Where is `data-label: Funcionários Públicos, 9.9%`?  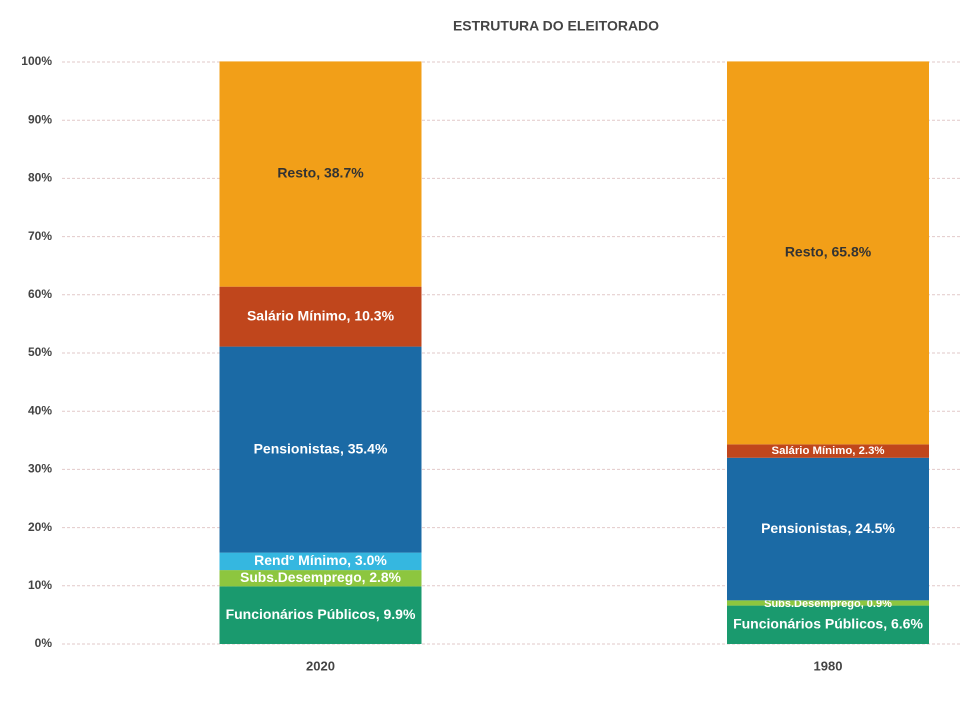 data-label: Funcionários Públicos, 9.9% is located at coordinates (321, 614).